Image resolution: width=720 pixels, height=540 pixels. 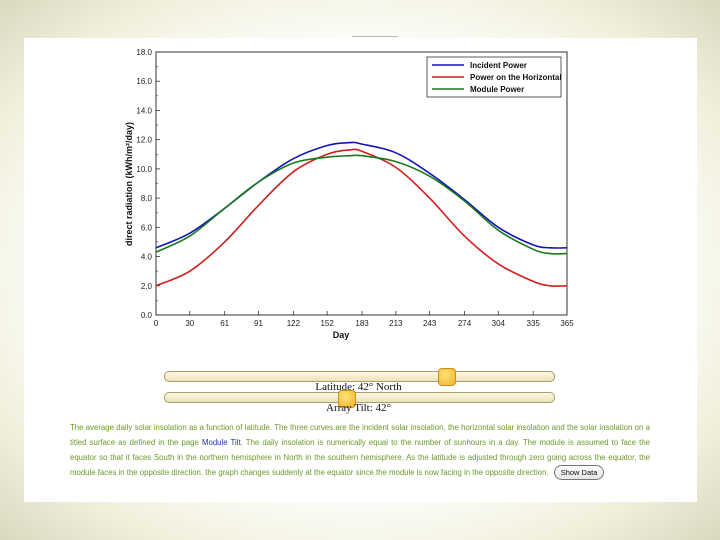 I want to click on x-tick-label: 243, so click(x=430, y=323).